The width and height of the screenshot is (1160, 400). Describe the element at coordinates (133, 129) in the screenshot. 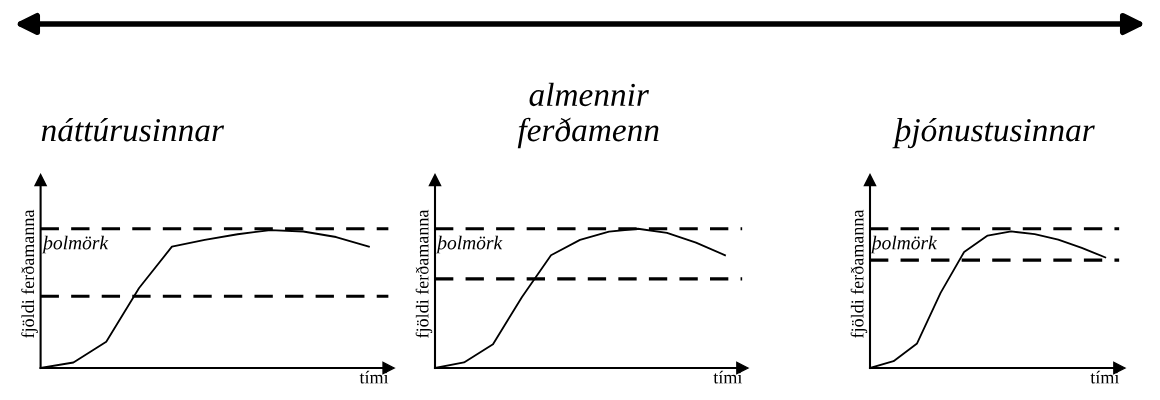

I see `chart-title: náttúrusinnar` at that location.